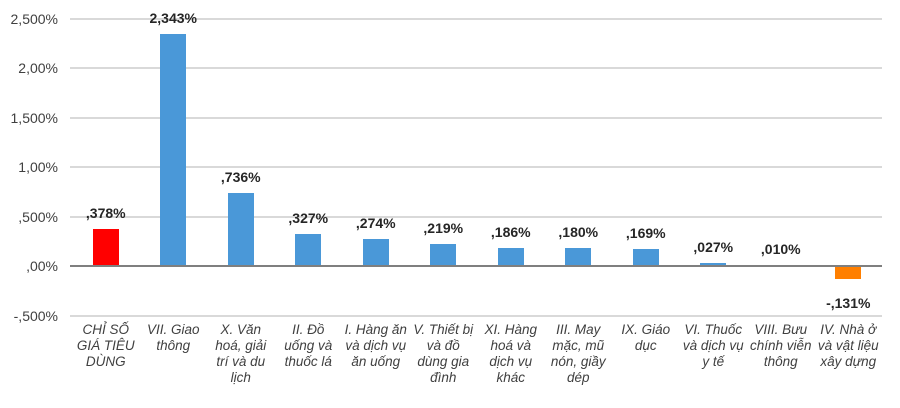 This screenshot has width=900, height=408. I want to click on y-tick-label: 2,500%, so click(34, 18).